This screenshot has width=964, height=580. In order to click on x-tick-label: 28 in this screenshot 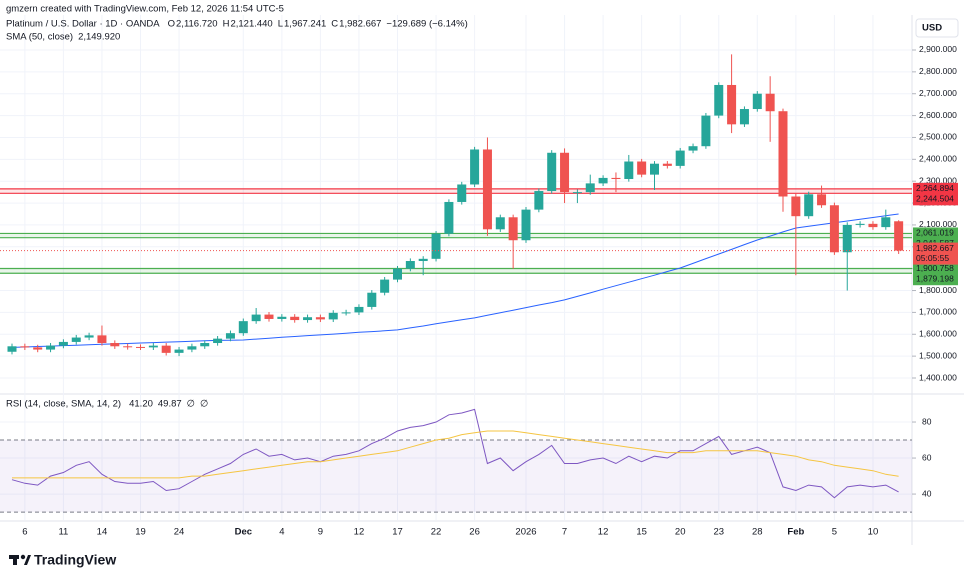, I will do `click(757, 532)`.